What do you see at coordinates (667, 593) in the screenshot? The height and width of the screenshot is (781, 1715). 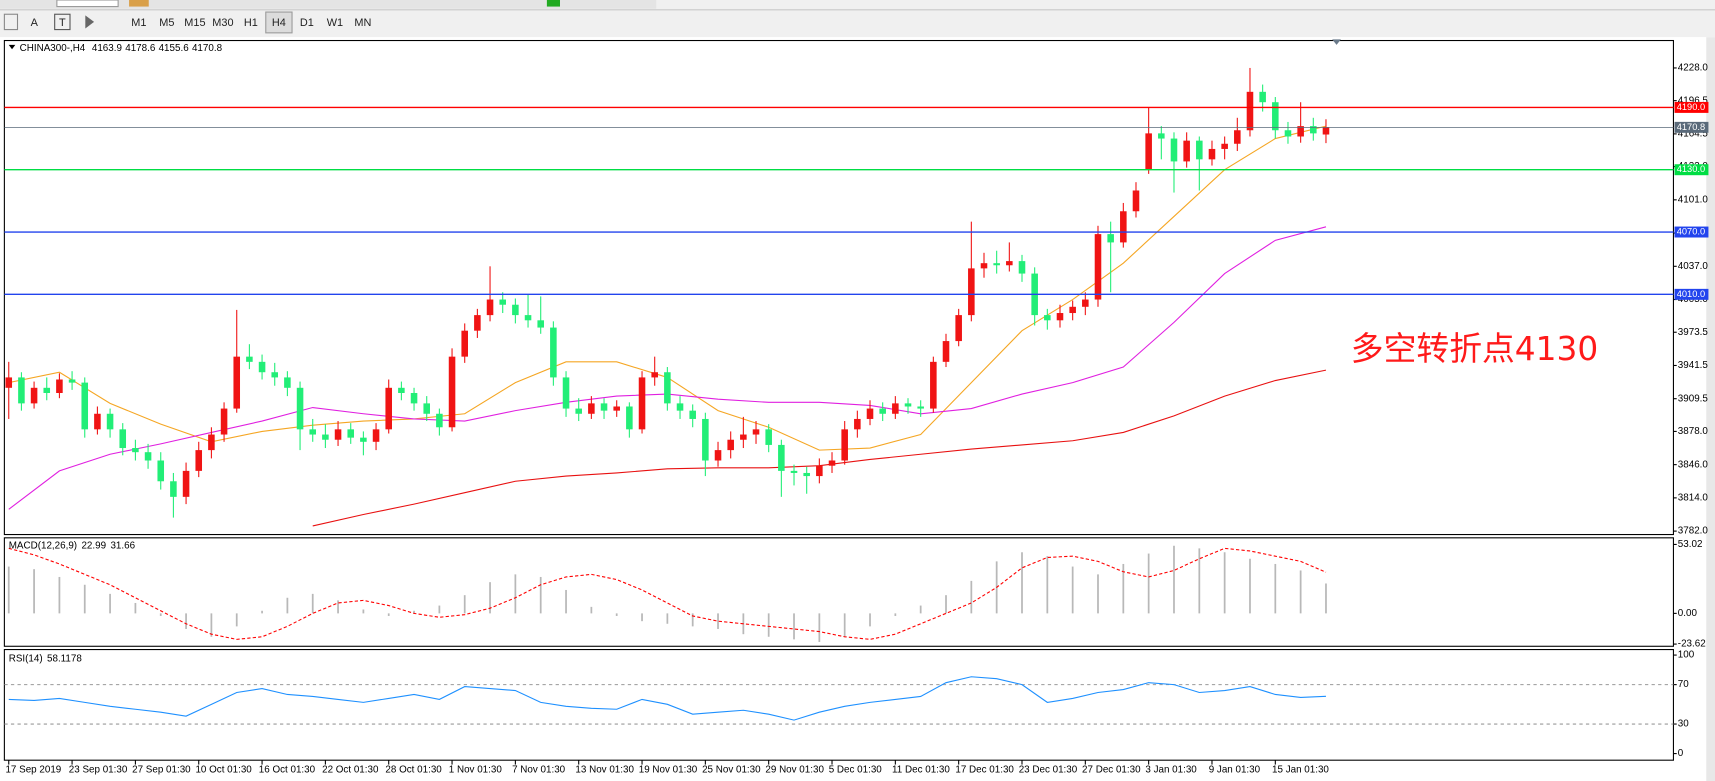 I see `macd-signal` at bounding box center [667, 593].